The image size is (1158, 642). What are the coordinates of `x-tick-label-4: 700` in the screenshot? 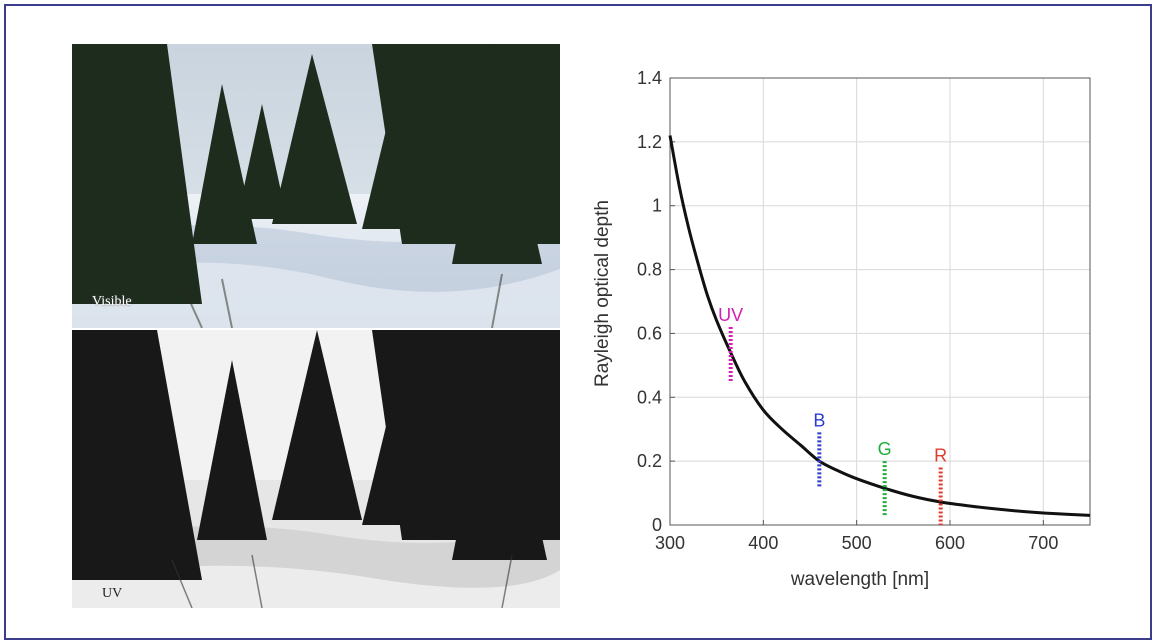 It's located at (1043, 543).